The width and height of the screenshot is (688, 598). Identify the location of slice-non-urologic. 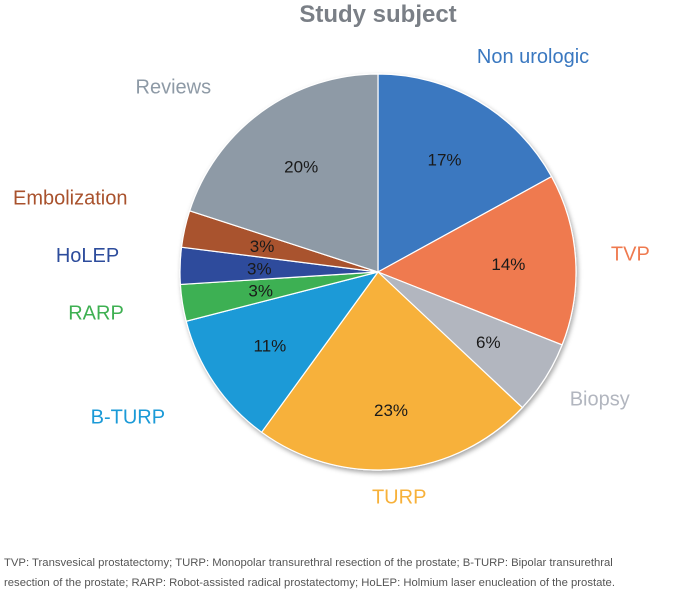
(465, 173).